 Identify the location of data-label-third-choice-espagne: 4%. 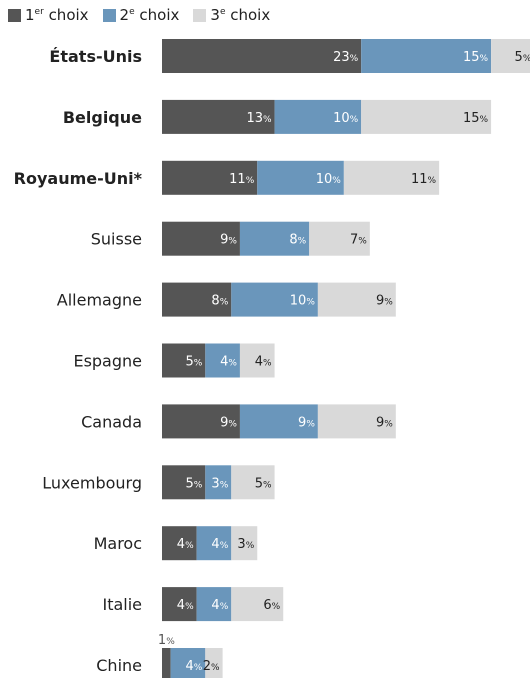
(263, 362).